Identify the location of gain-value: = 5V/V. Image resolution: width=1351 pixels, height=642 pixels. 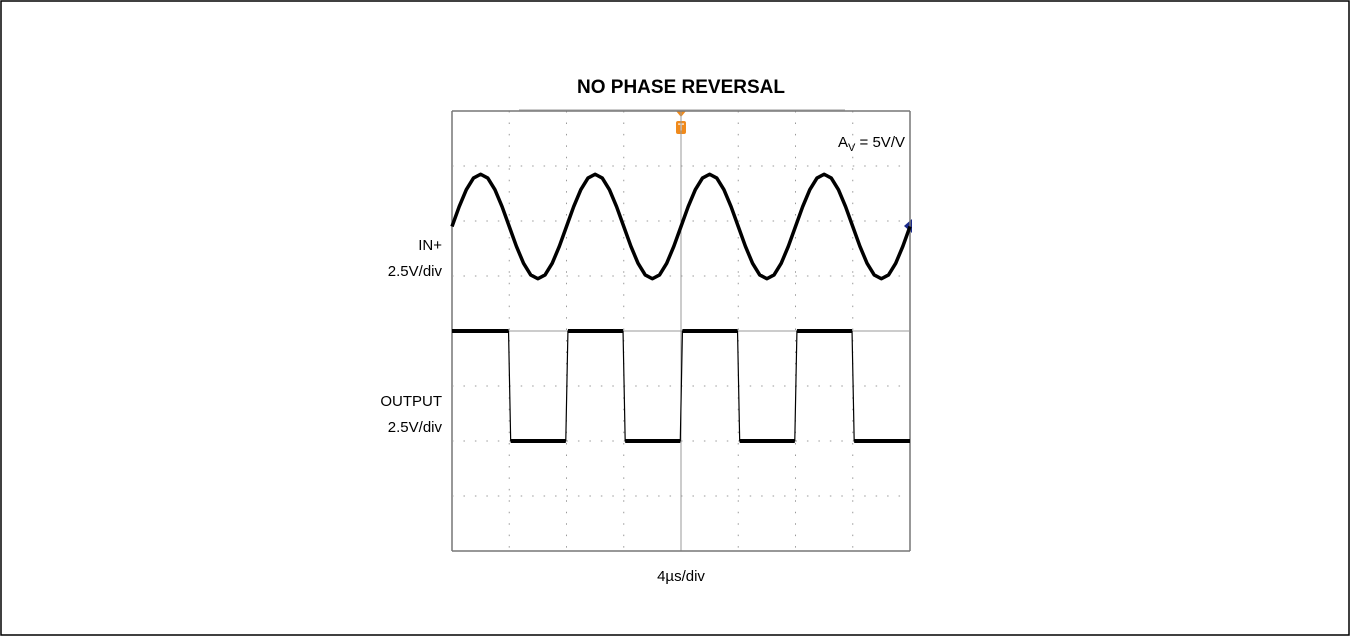
(880, 142).